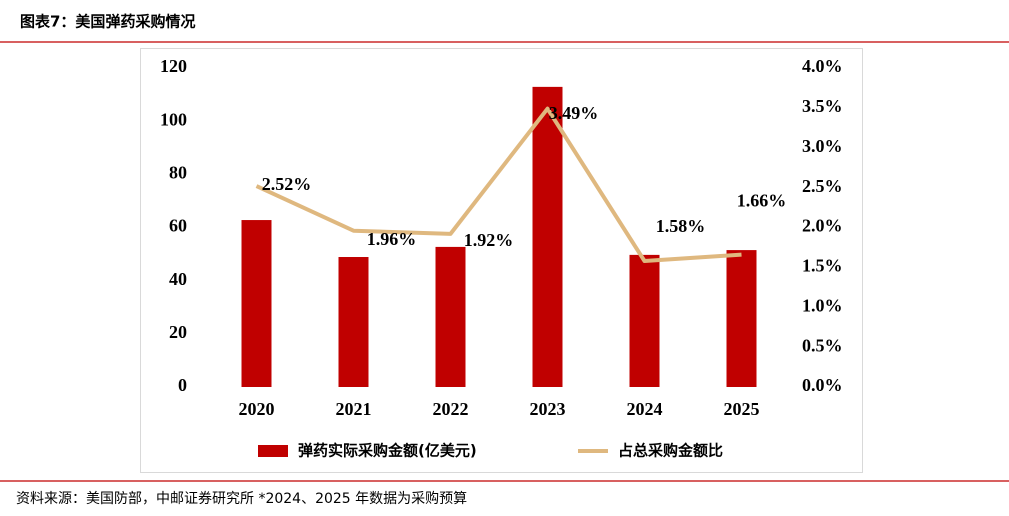 Image resolution: width=1009 pixels, height=516 pixels. What do you see at coordinates (670, 451) in the screenshot?
I see `legend-label: 占总采购金额比` at bounding box center [670, 451].